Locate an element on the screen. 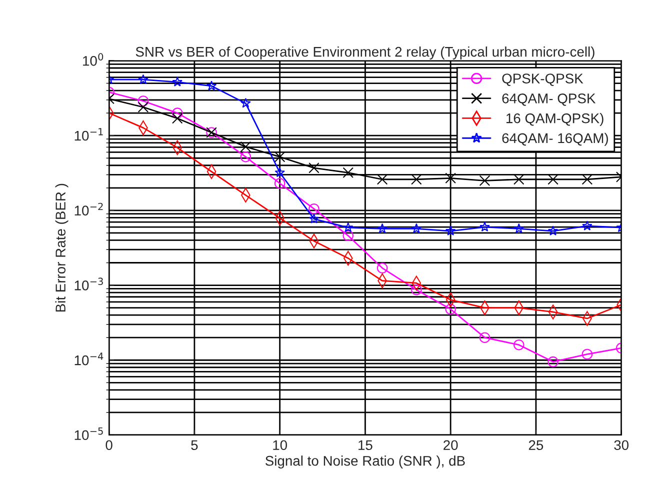 The height and width of the screenshot is (486, 661). x-tick-label: 20 is located at coordinates (451, 445).